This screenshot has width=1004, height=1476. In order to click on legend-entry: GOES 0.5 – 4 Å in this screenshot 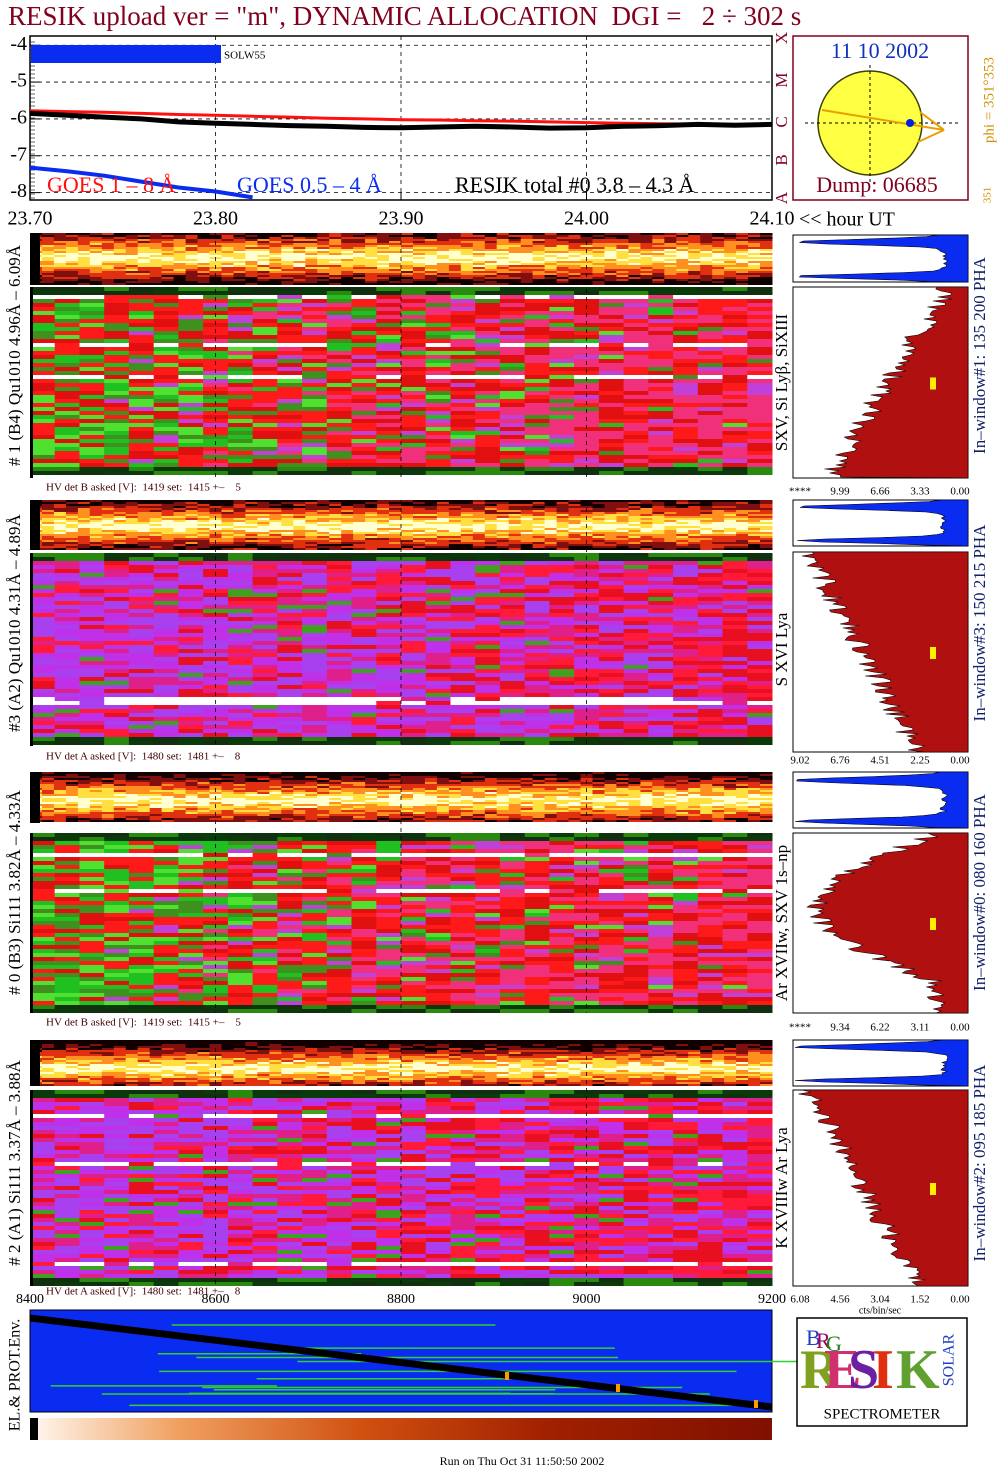, I will do `click(309, 184)`.